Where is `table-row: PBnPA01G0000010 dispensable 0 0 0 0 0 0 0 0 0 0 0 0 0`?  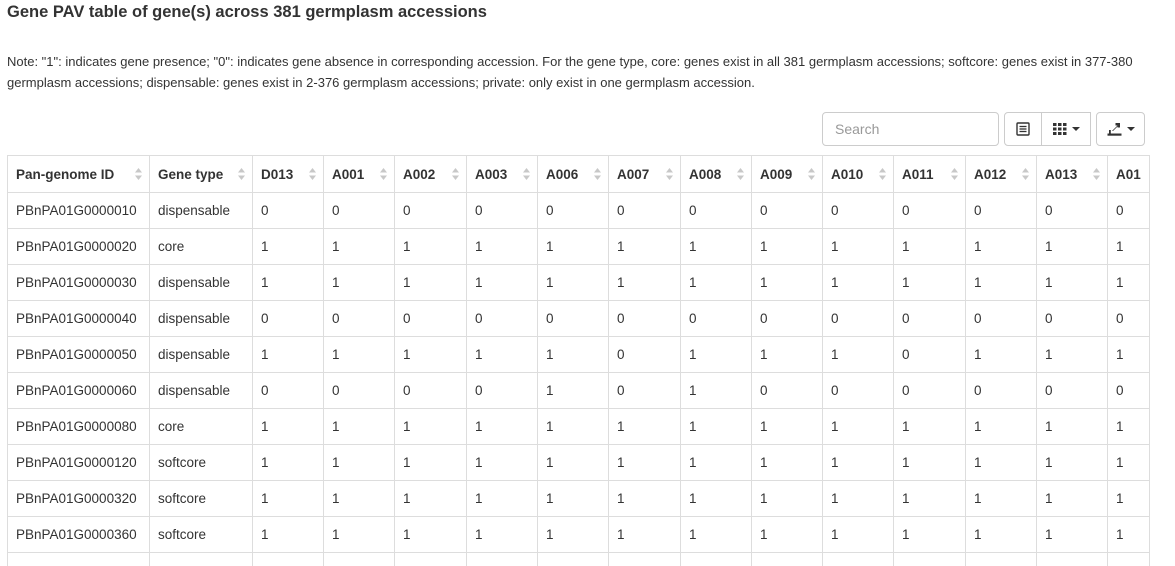
table-row: PBnPA01G0000010 dispensable 0 0 0 0 0 0 0 0 0 0 0 0 0 is located at coordinates (578, 210).